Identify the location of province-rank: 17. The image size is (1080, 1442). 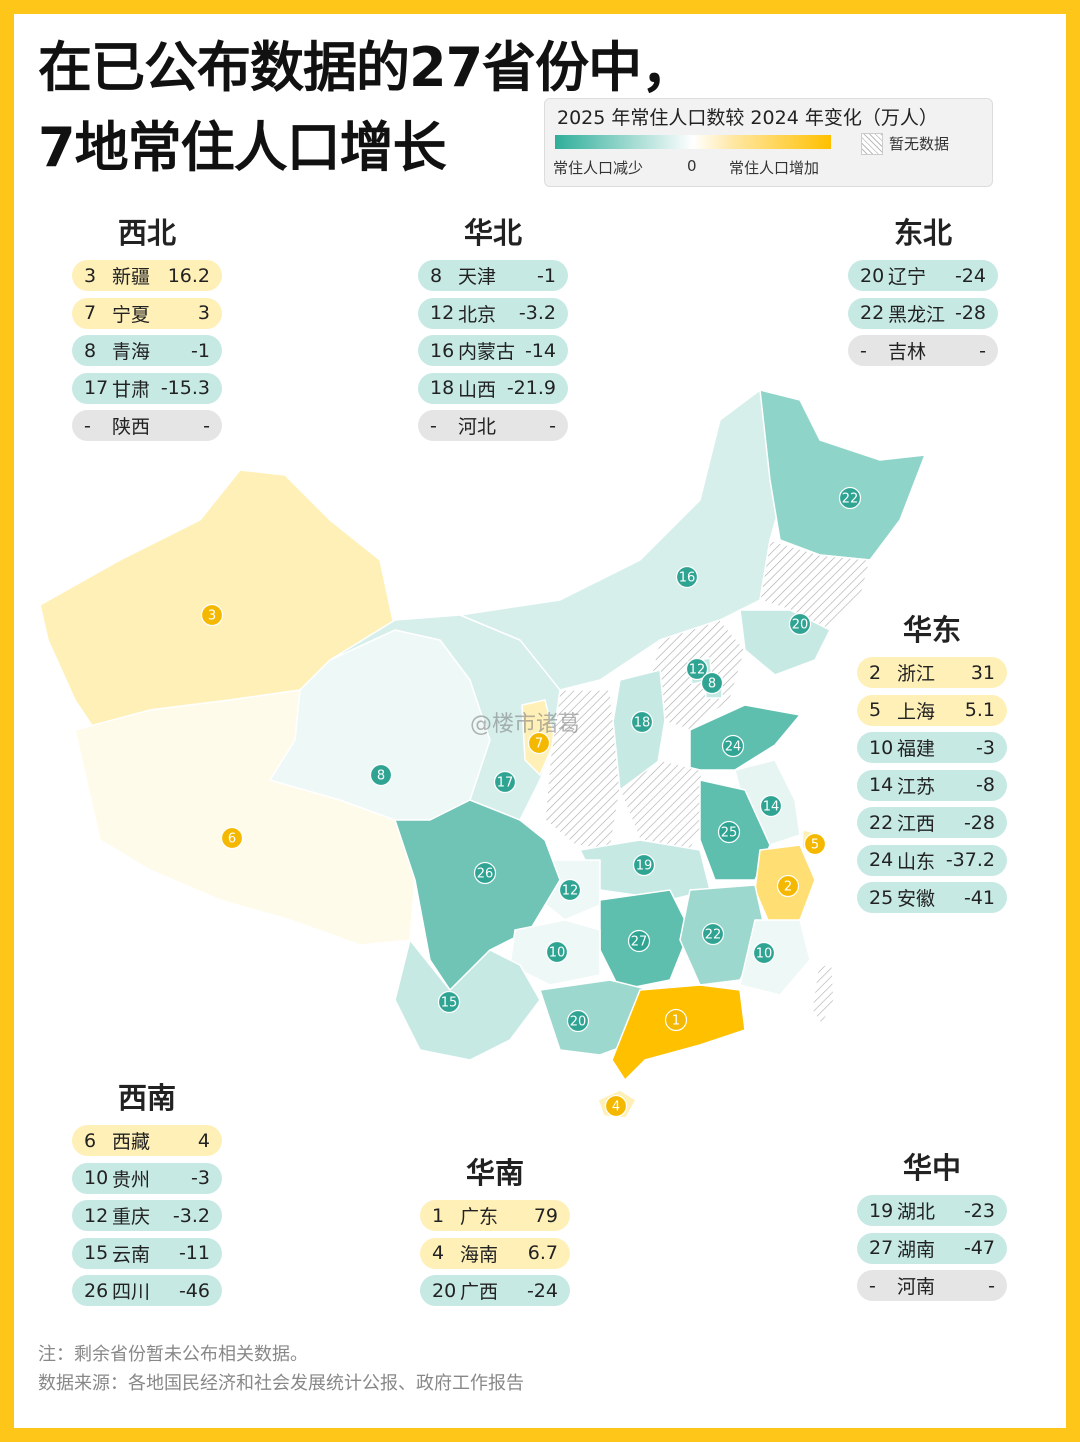
(96, 388).